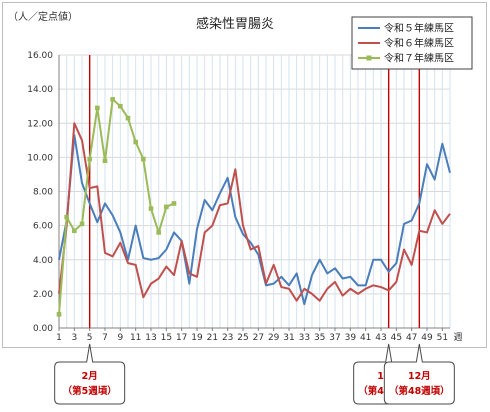 Image resolution: width=490 pixels, height=412 pixels. Describe the element at coordinates (181, 338) in the screenshot. I see `x-tick-label: 17` at that location.